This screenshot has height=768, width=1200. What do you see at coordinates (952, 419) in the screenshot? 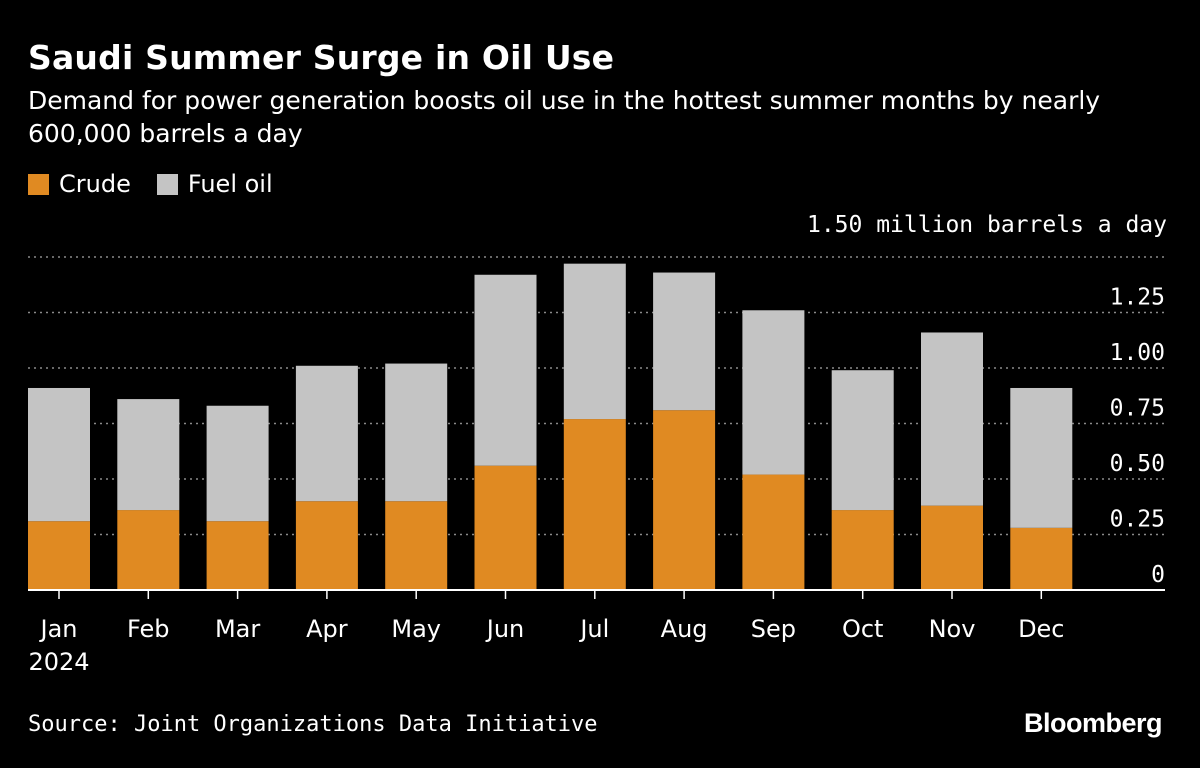
I see `bar-fuel-oil-nov` at bounding box center [952, 419].